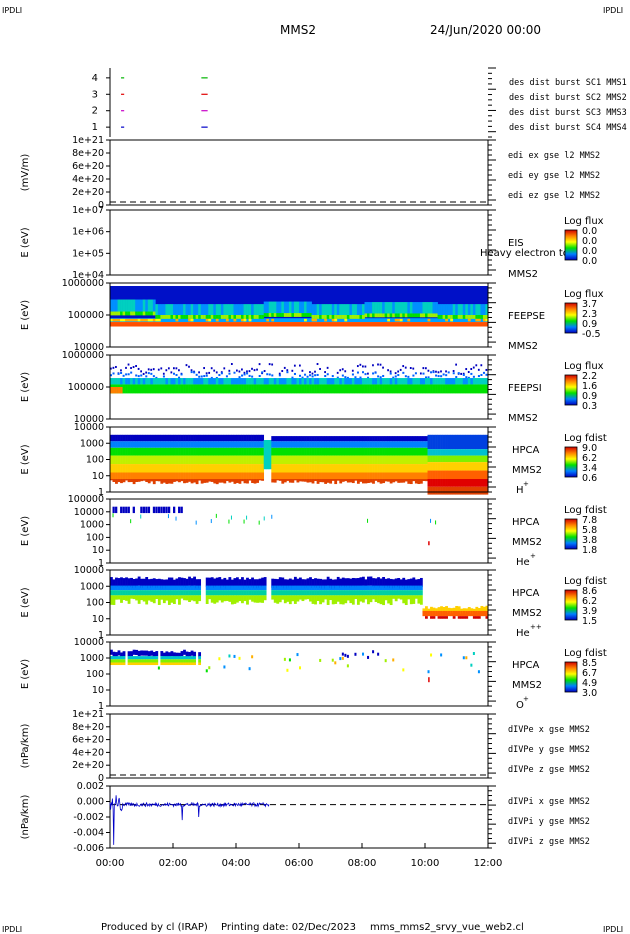  I want to click on edi-ytick-label: 0, so click(101, 205).